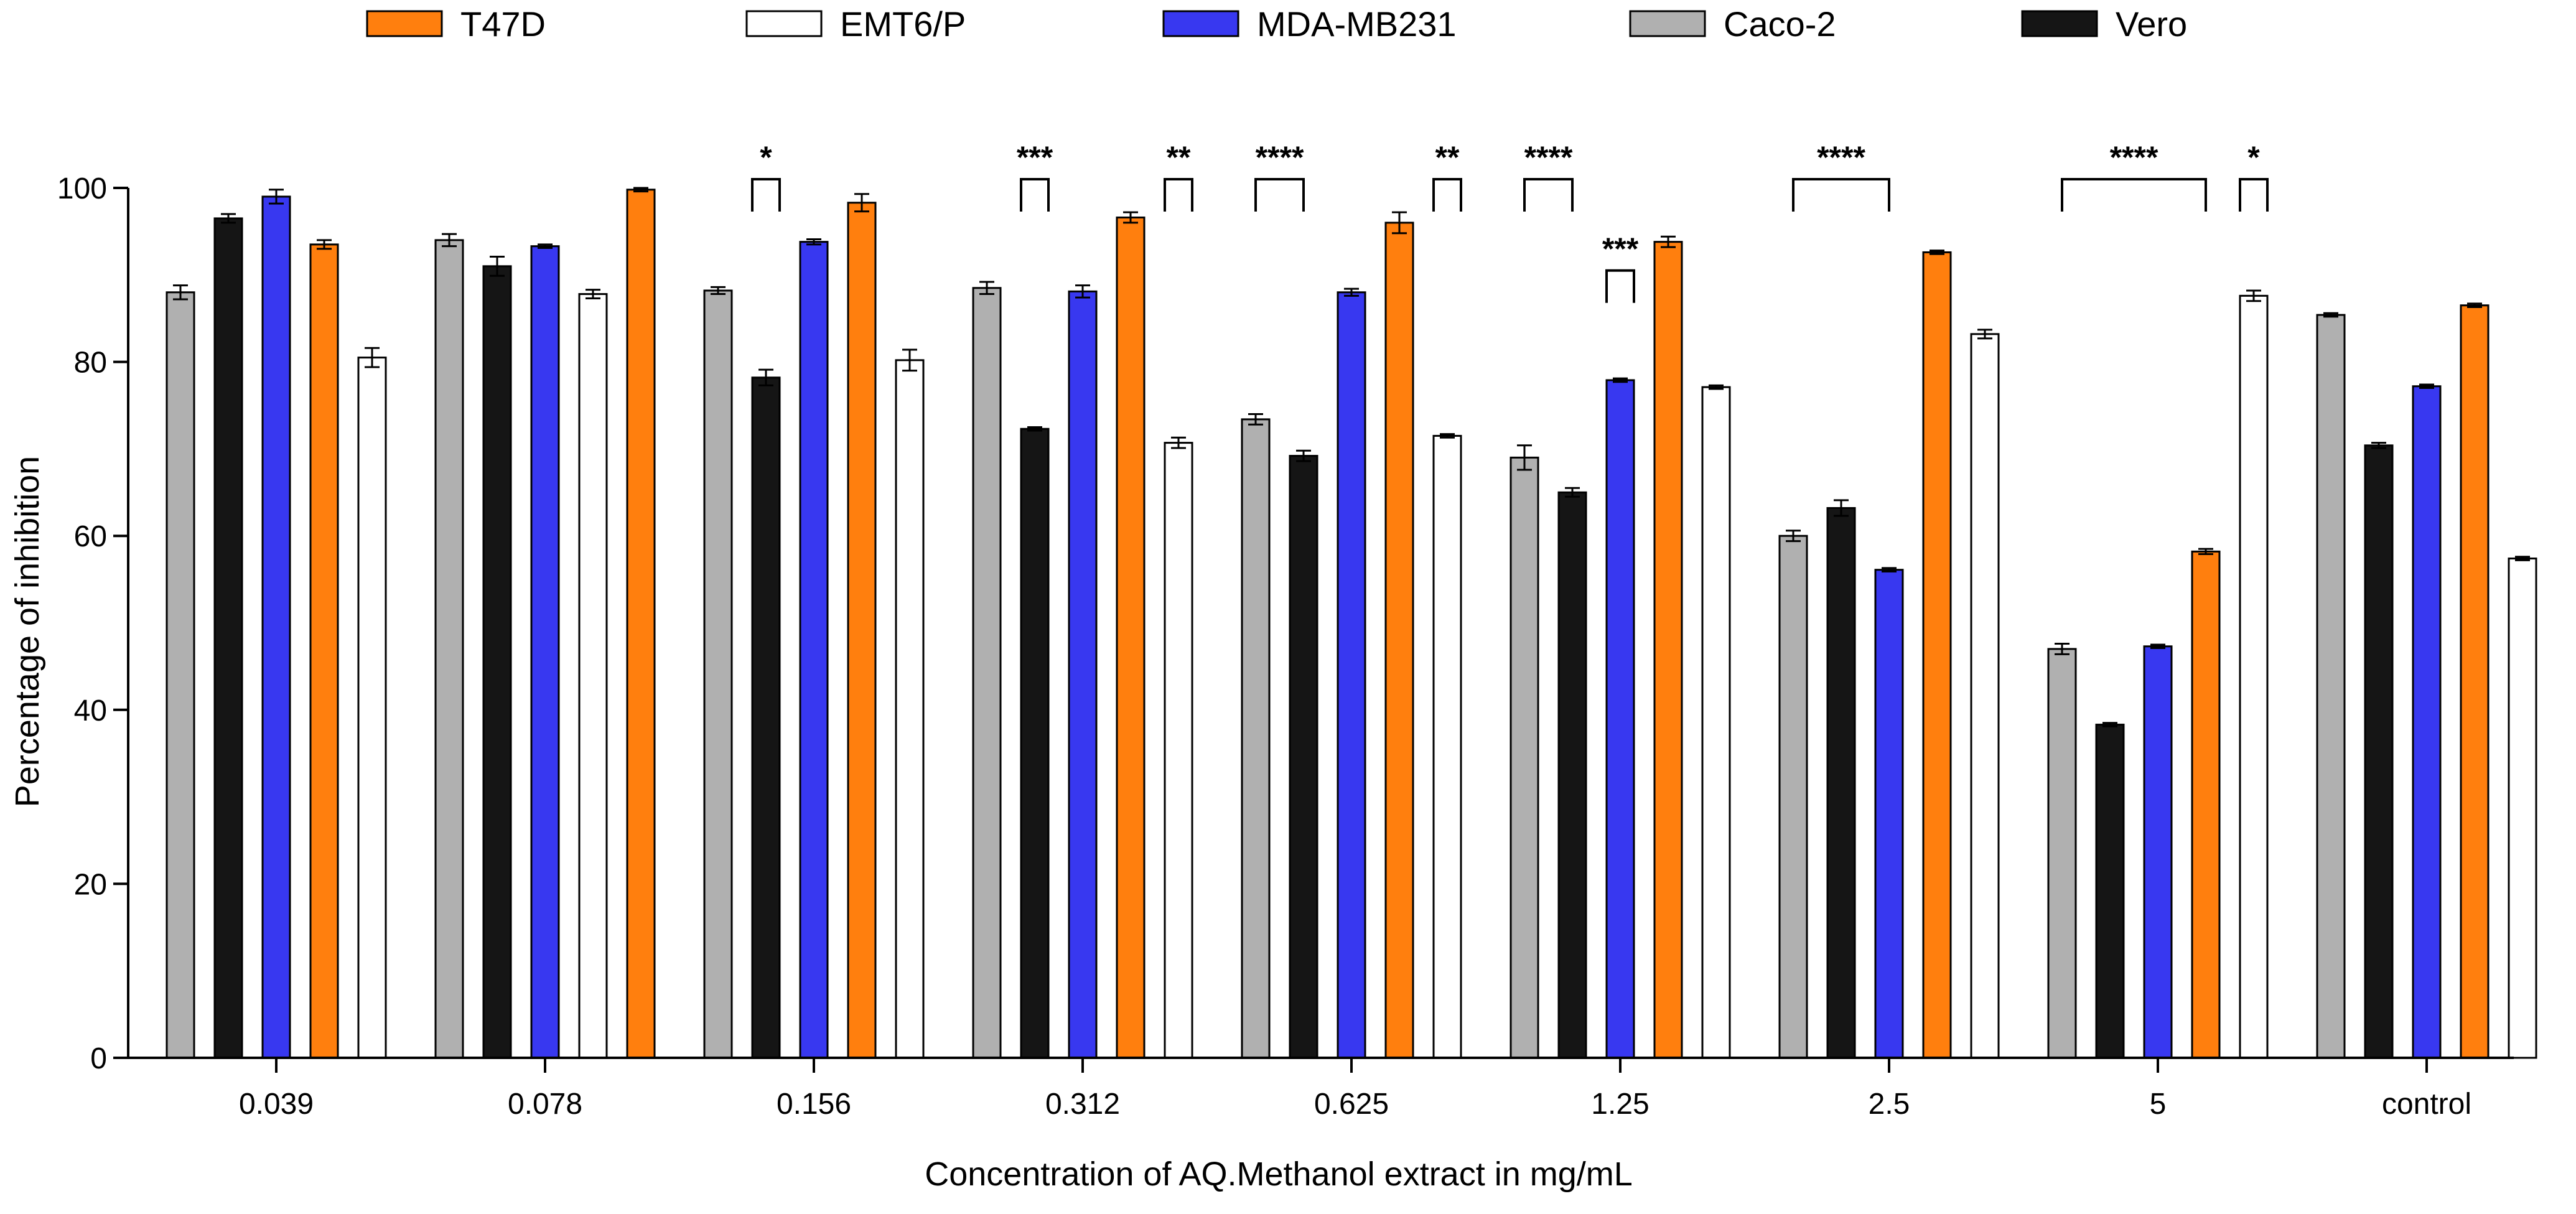 Image resolution: width=2576 pixels, height=1214 pixels. What do you see at coordinates (324, 651) in the screenshot?
I see `bar-0-039-t47d` at bounding box center [324, 651].